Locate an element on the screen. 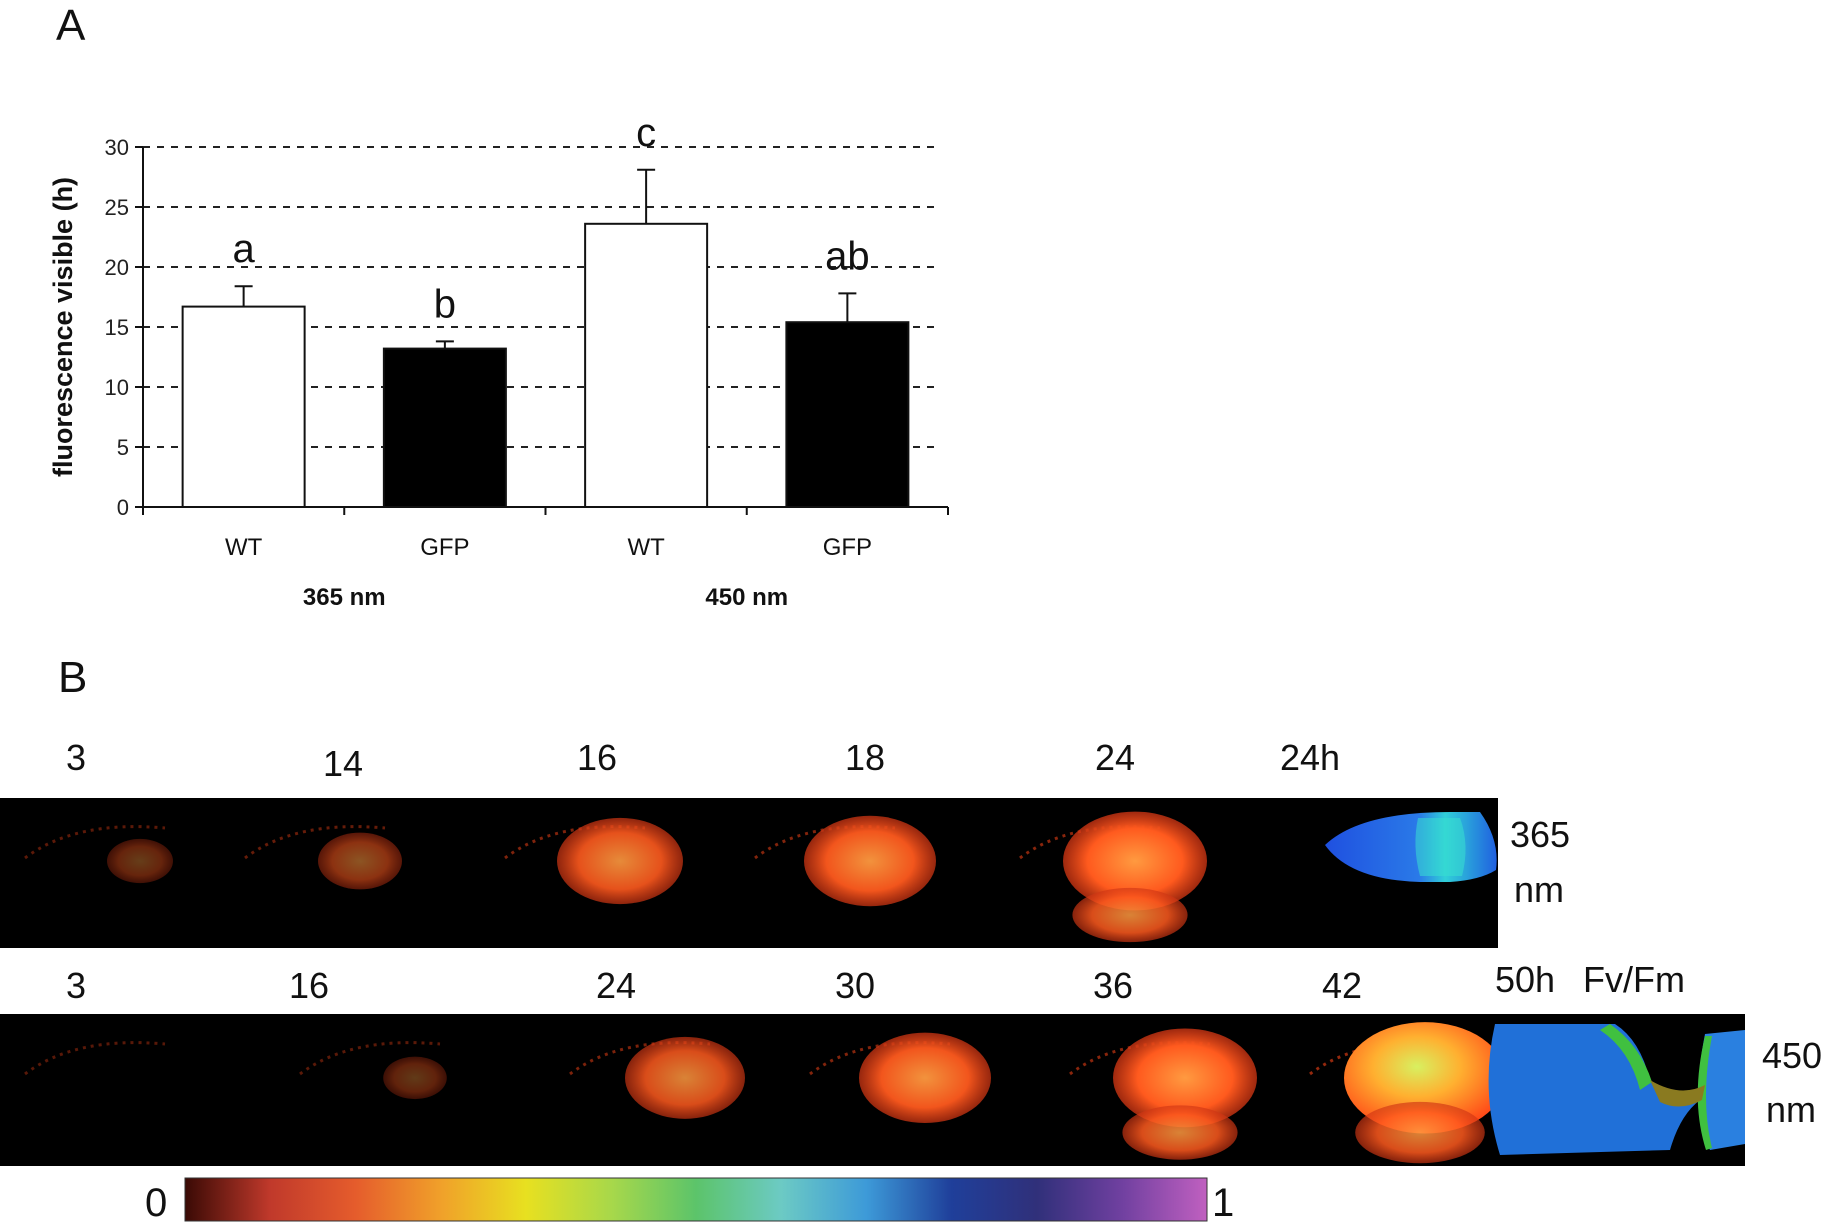 This screenshot has height=1226, width=1830. group-label: 450 nm is located at coordinates (746, 597).